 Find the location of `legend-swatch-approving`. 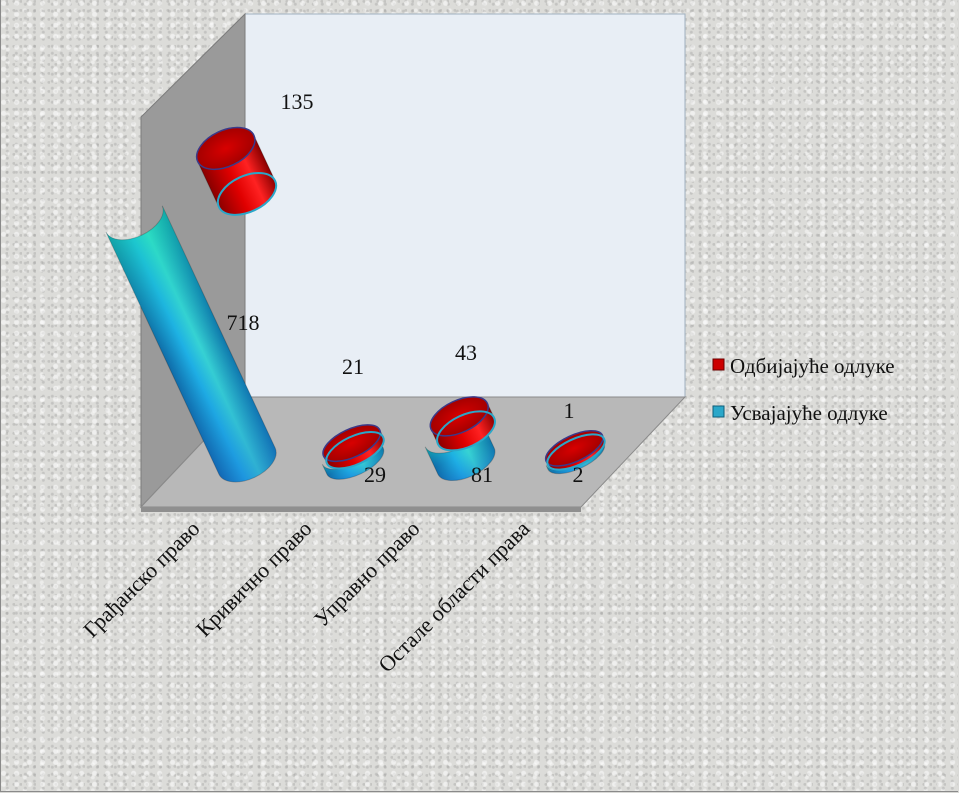

legend-swatch-approving is located at coordinates (718, 411).